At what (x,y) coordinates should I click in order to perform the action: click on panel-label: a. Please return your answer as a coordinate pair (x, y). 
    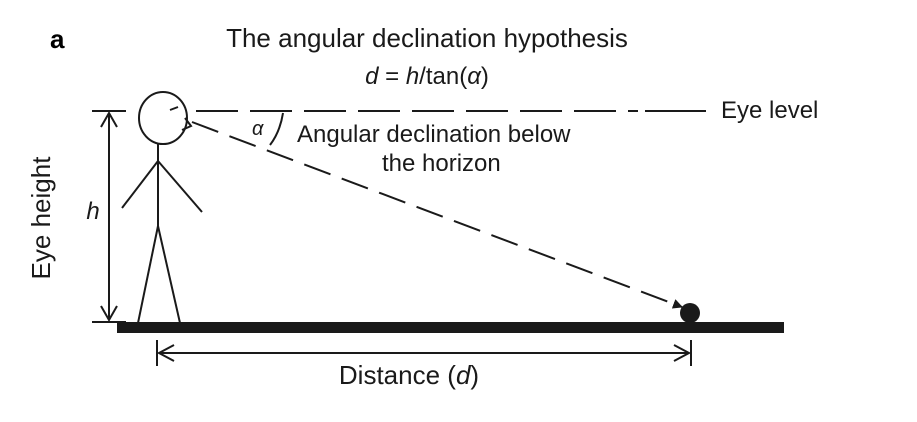
    Looking at the image, I should click on (57, 39).